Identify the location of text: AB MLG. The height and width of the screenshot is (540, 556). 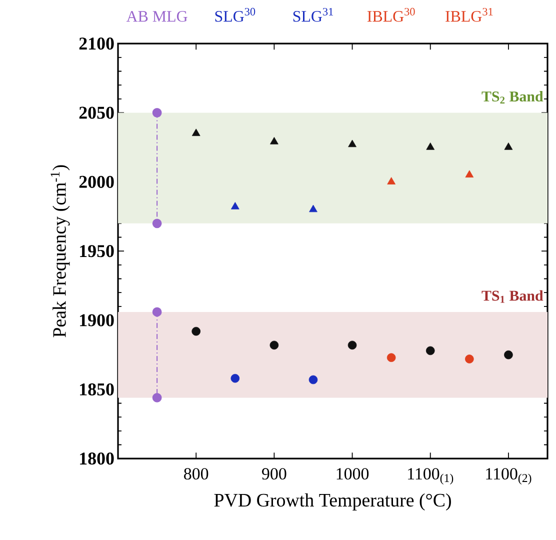
(157, 16).